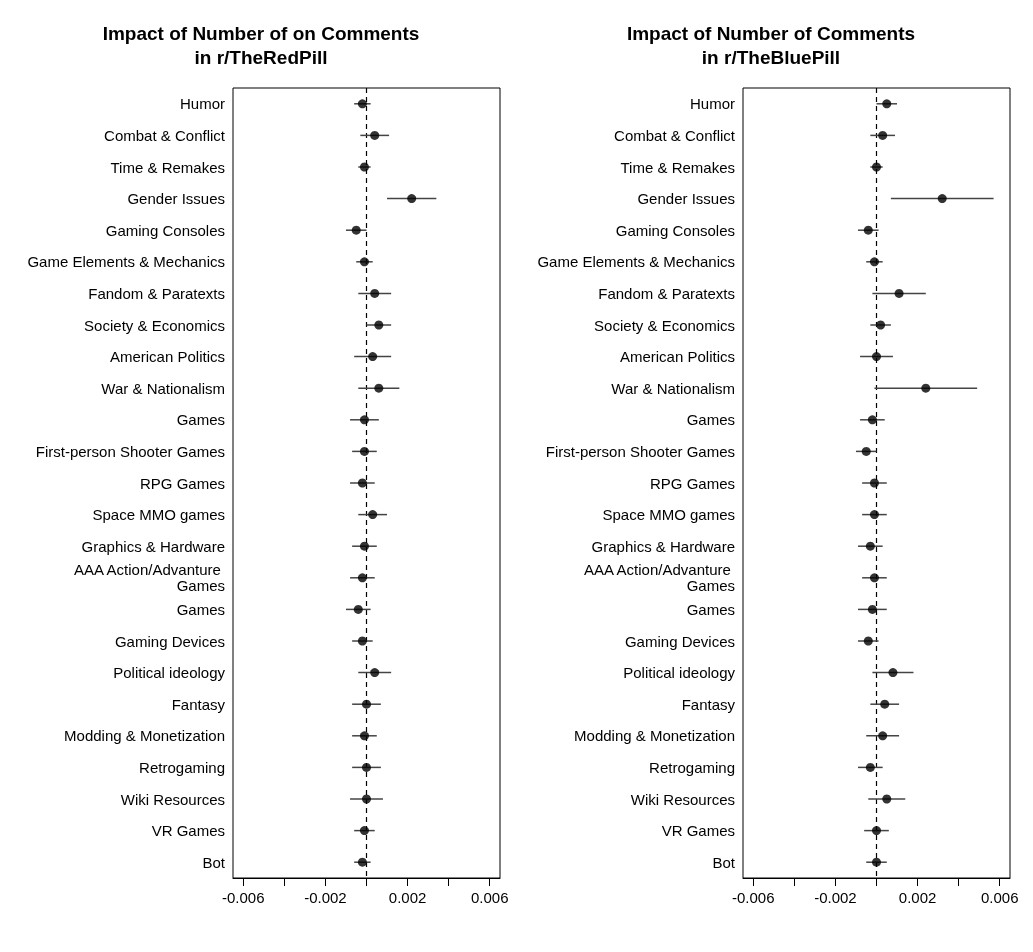 The height and width of the screenshot is (952, 1033). What do you see at coordinates (679, 641) in the screenshot?
I see `y-tick-label: Gaming Devices` at bounding box center [679, 641].